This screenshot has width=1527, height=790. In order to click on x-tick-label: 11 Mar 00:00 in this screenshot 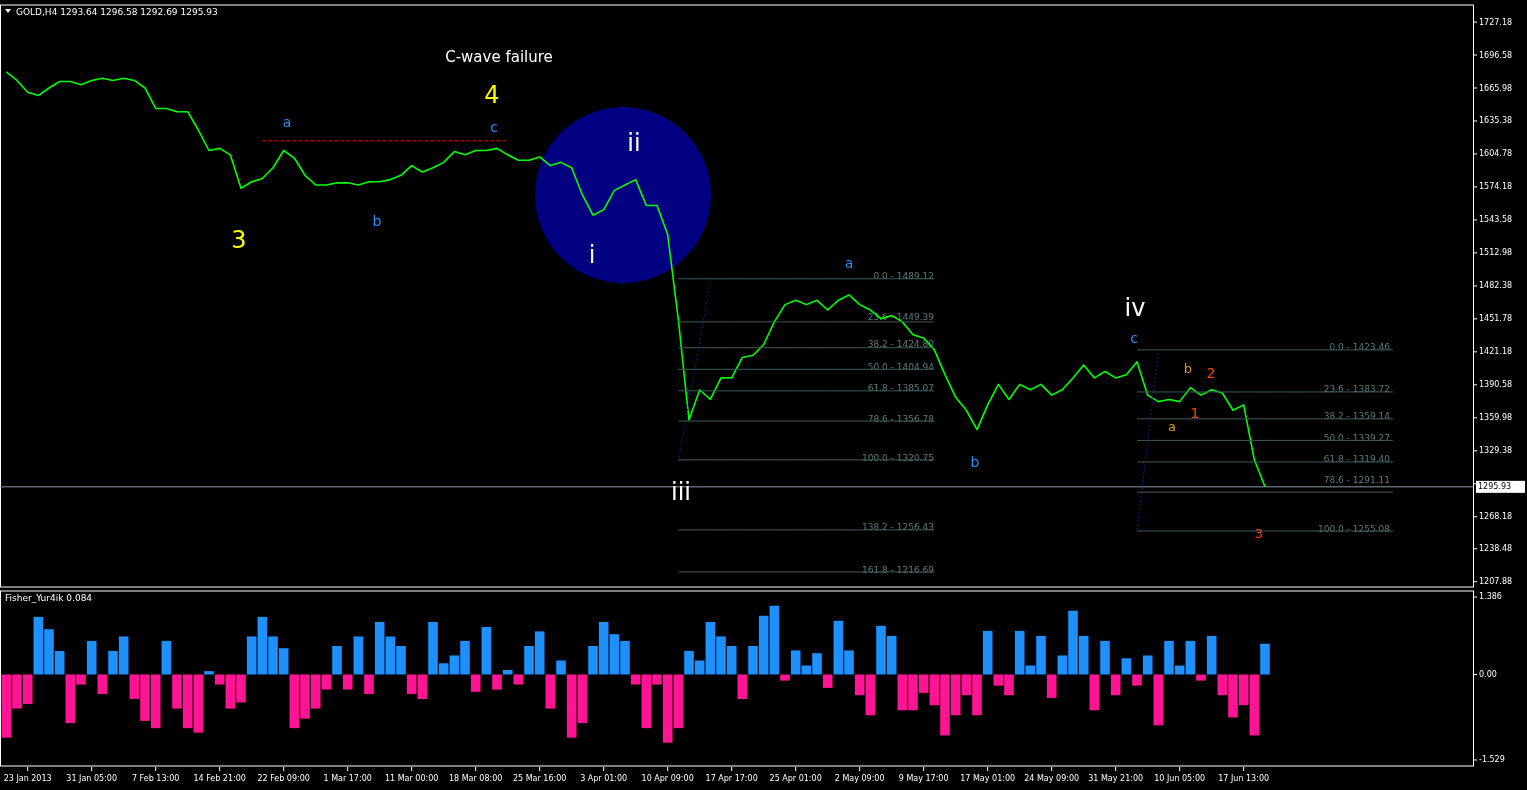, I will do `click(411, 778)`.